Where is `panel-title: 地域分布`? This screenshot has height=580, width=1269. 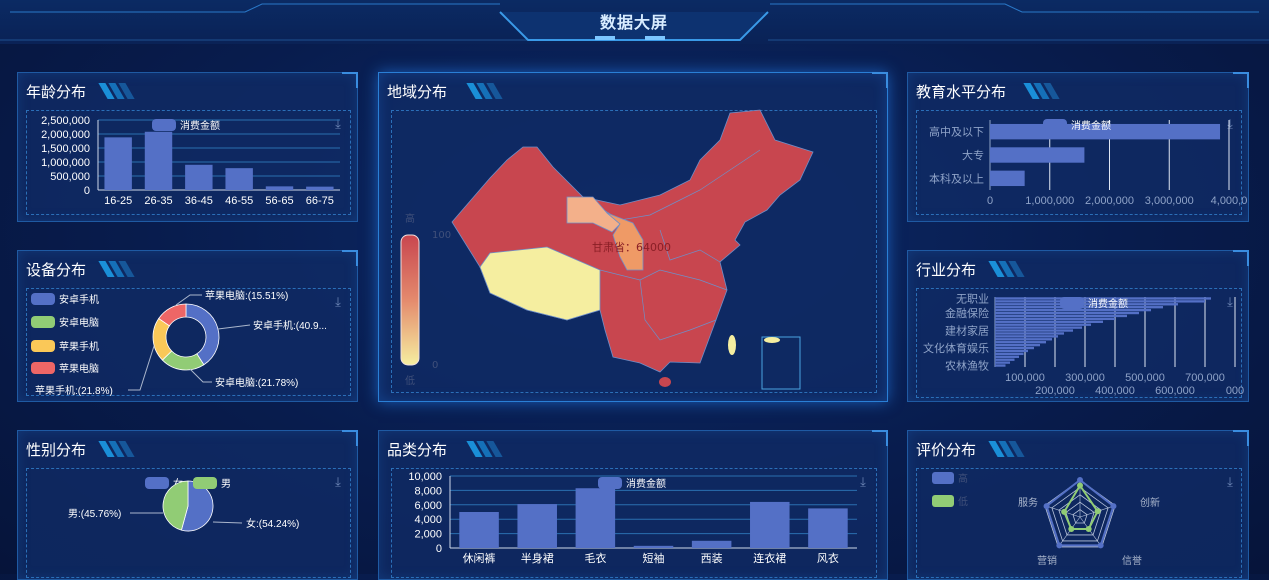
panel-title: 地域分布 is located at coordinates (417, 92).